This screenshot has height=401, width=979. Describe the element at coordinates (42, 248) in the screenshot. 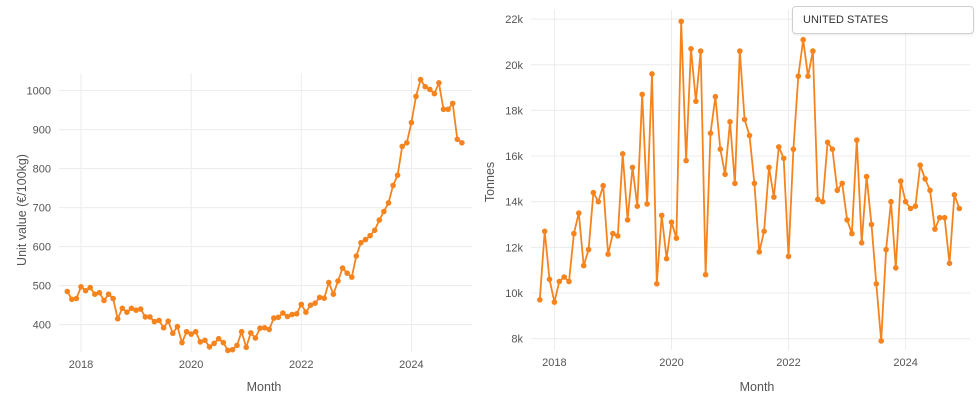

I see `y-tick-label: 600` at that location.